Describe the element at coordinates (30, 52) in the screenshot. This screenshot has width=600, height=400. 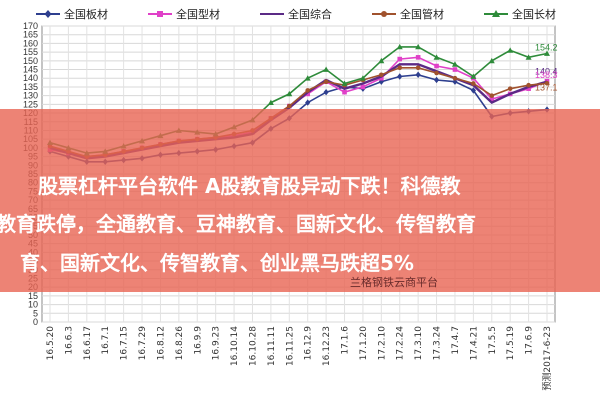
I see `y-tick-label: 155` at that location.